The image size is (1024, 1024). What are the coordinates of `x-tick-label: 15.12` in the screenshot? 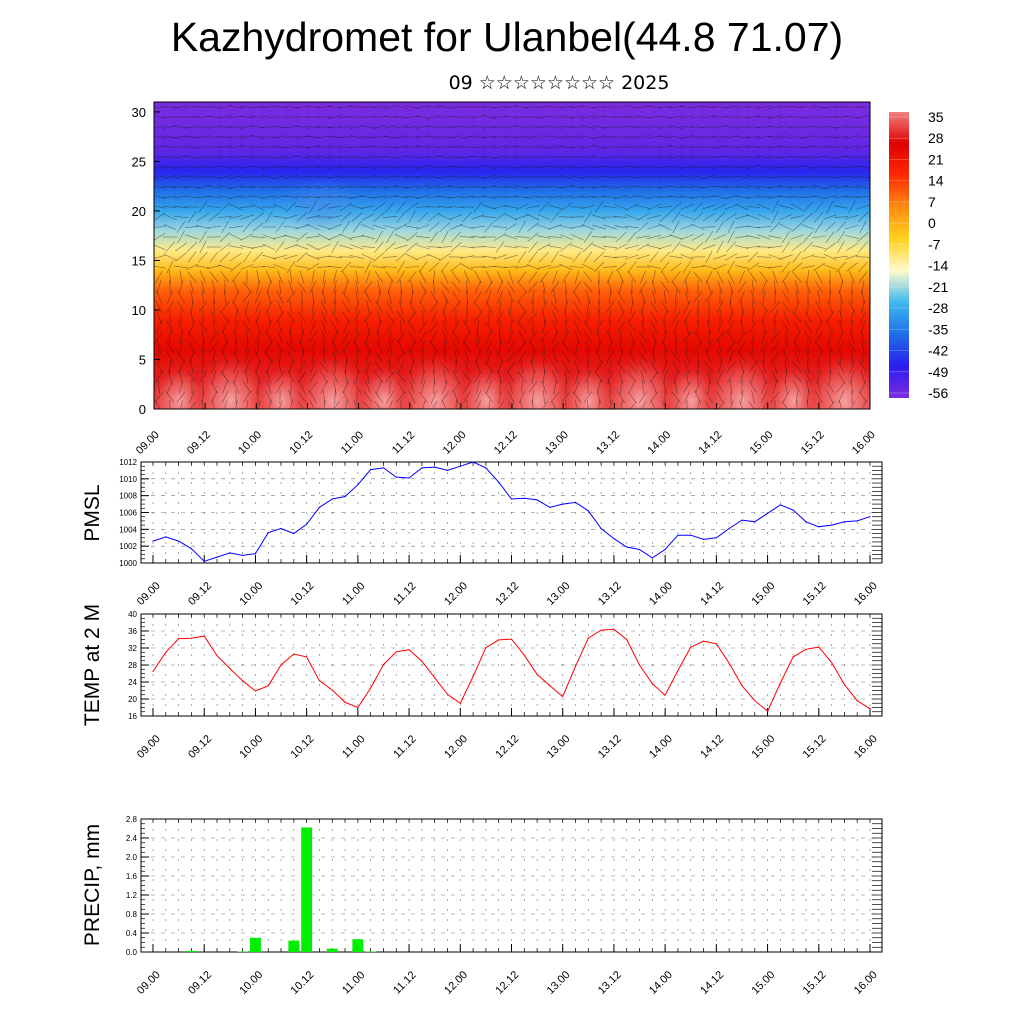 It's located at (815, 747).